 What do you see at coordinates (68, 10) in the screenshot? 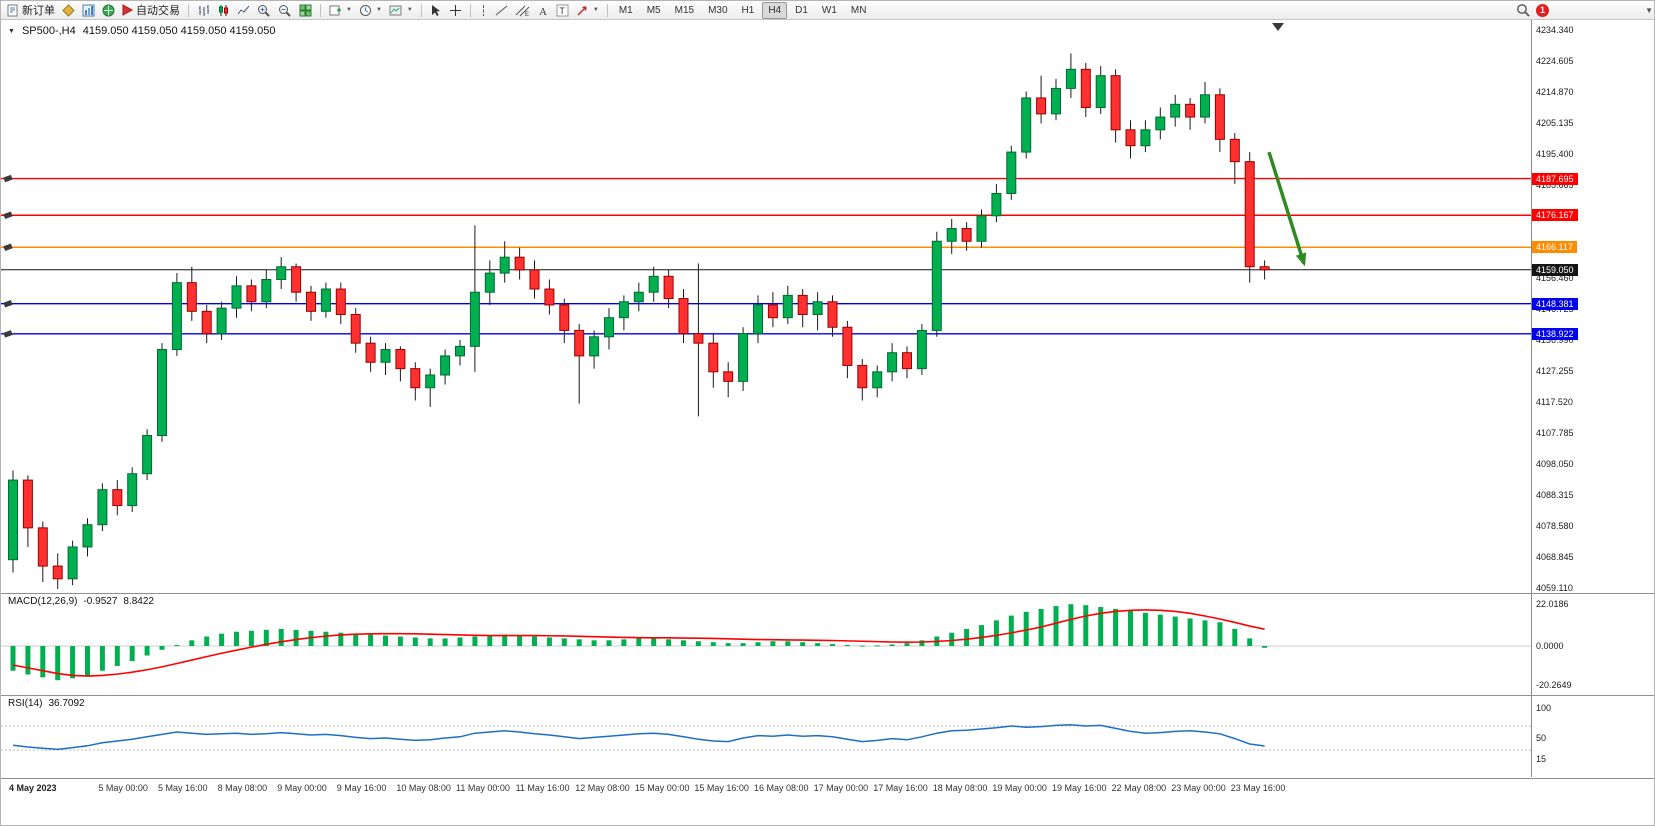
I see `gold-button` at bounding box center [68, 10].